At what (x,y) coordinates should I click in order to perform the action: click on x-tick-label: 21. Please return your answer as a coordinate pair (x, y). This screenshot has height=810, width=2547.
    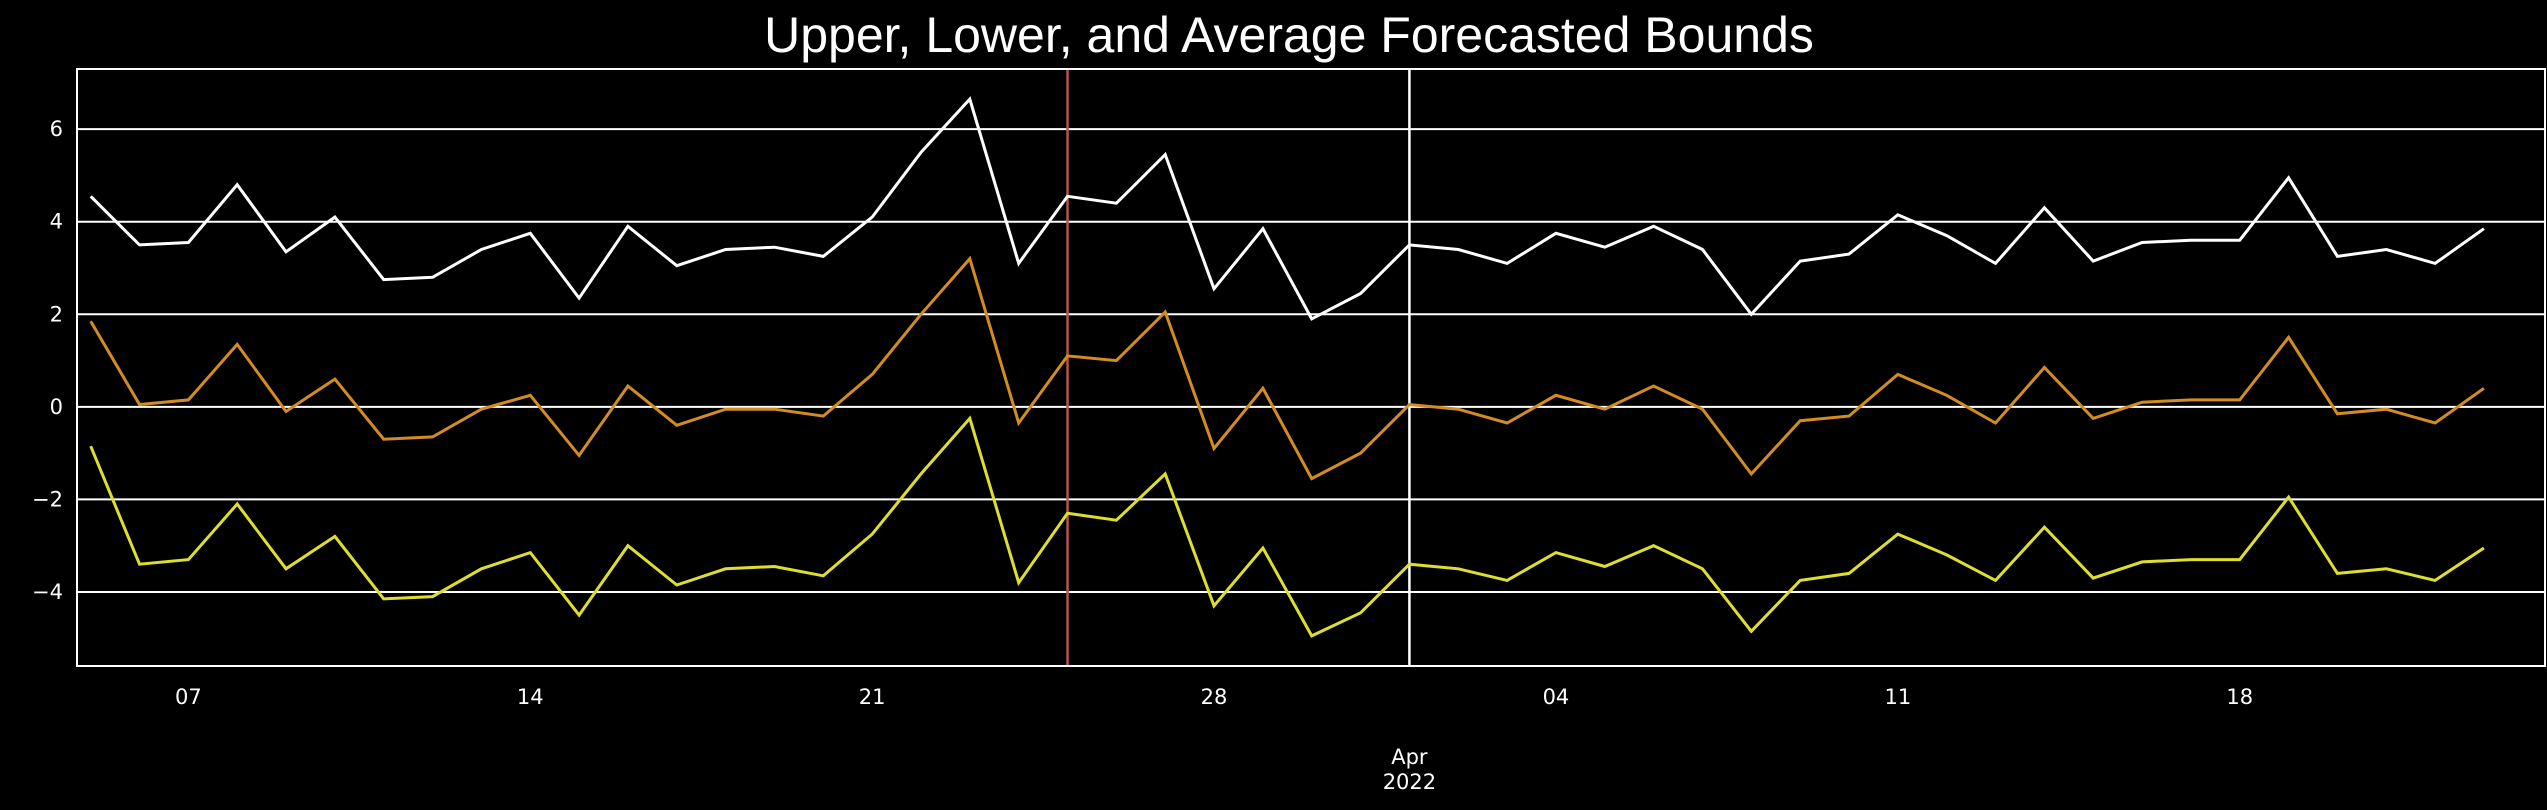
    Looking at the image, I should click on (872, 697).